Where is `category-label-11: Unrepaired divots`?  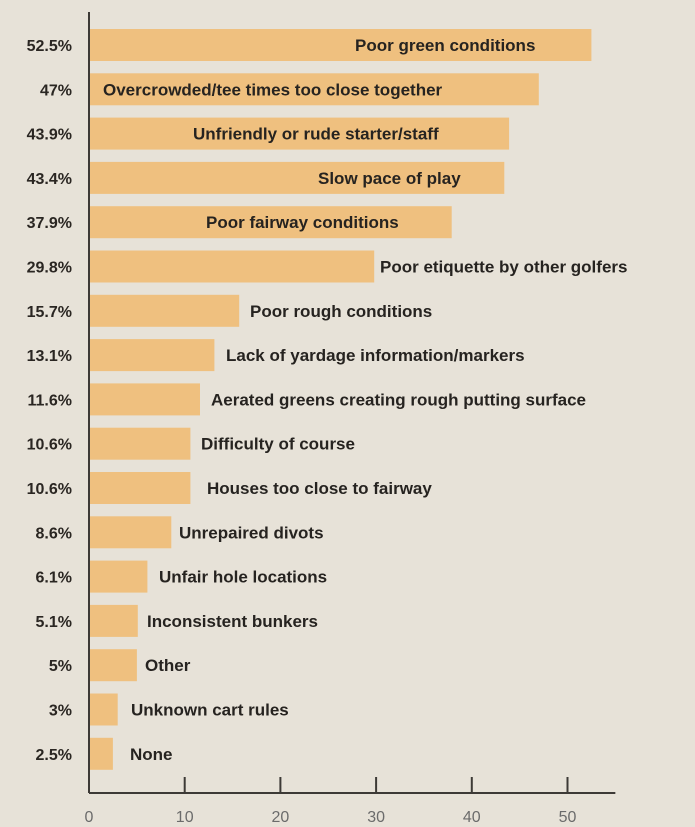 category-label-11: Unrepaired divots is located at coordinates (251, 532).